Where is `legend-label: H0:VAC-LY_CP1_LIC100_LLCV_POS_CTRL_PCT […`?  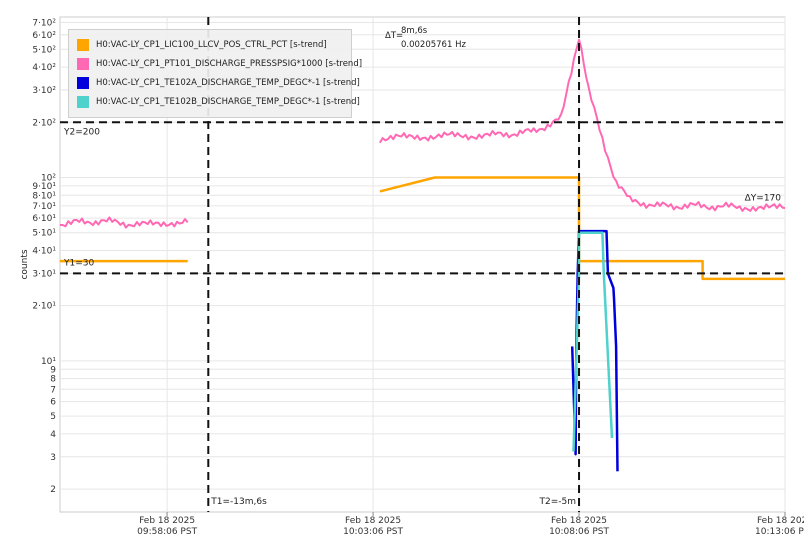
legend-label: H0:VAC-LY_CP1_LIC100_LLCV_POS_CTRL_PCT [… is located at coordinates (211, 45).